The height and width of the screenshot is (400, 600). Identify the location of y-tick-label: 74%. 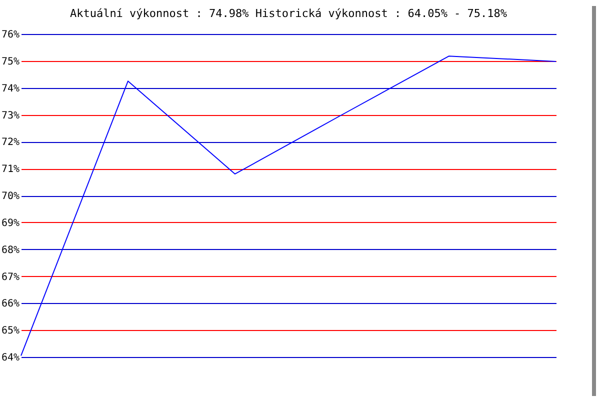
(10, 88).